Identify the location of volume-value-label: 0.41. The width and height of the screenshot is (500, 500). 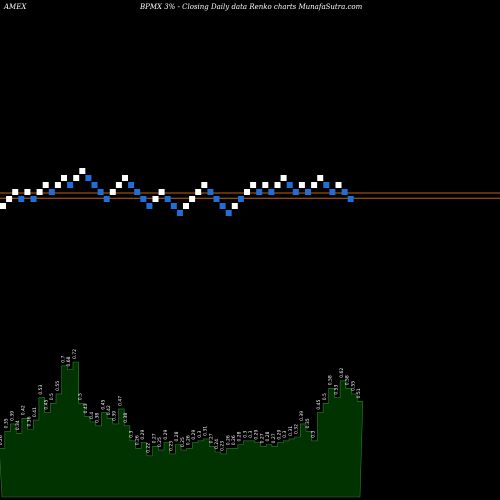
(35, 412).